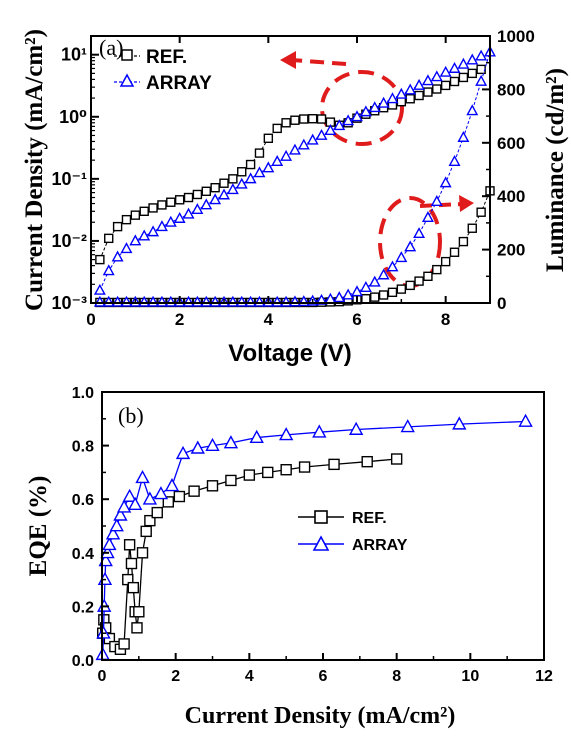  What do you see at coordinates (511, 143) in the screenshot?
I see `y-right-tick-label: 600` at bounding box center [511, 143].